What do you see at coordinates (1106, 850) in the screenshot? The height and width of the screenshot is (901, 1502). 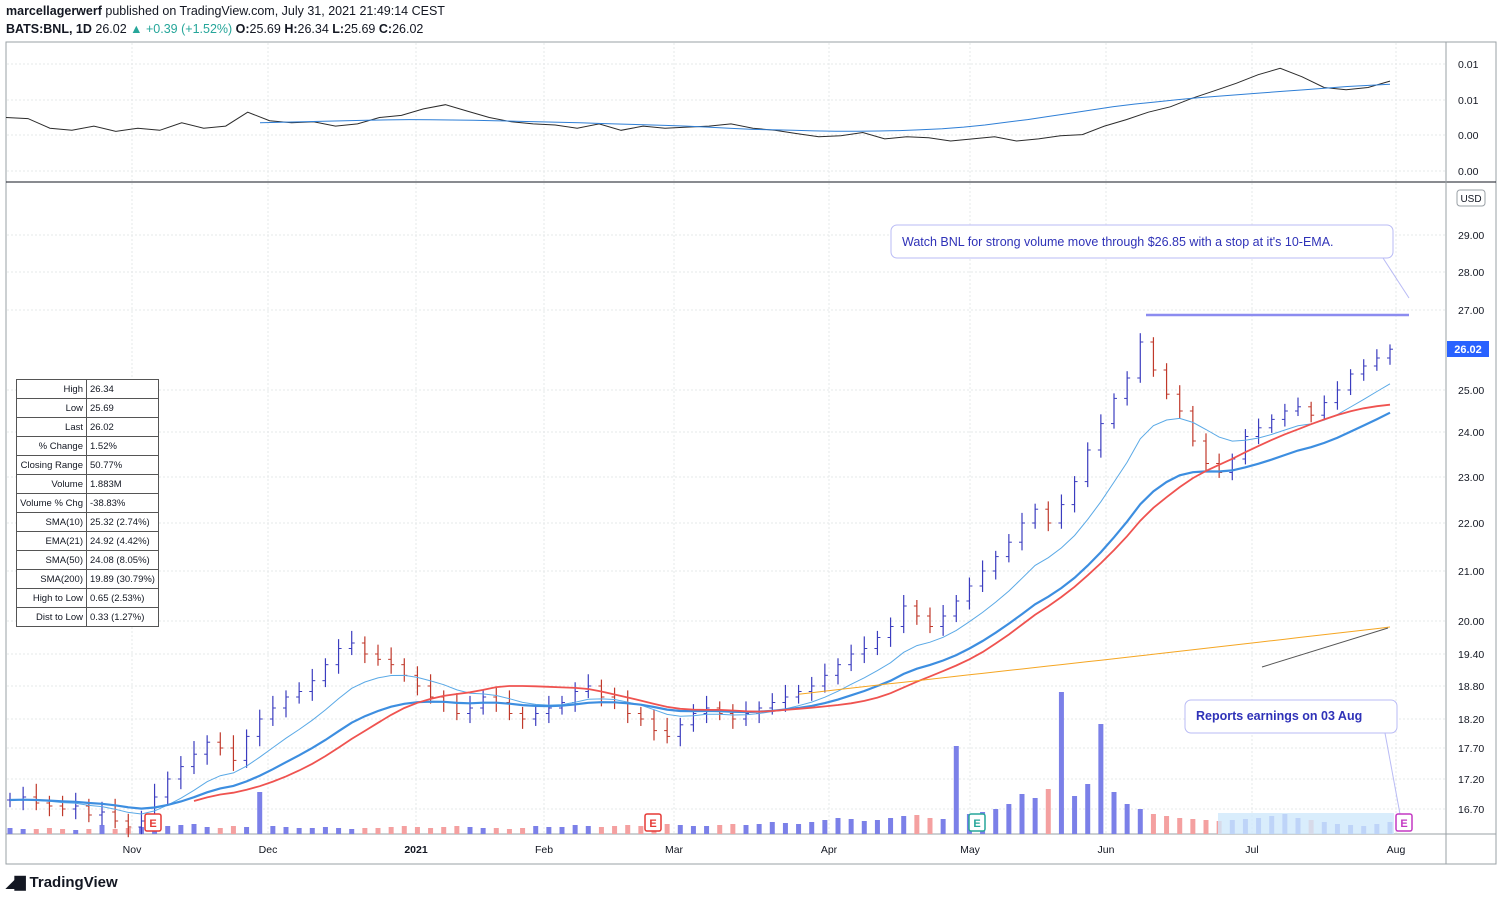 I see `x-tick-label: Jun` at bounding box center [1106, 850].